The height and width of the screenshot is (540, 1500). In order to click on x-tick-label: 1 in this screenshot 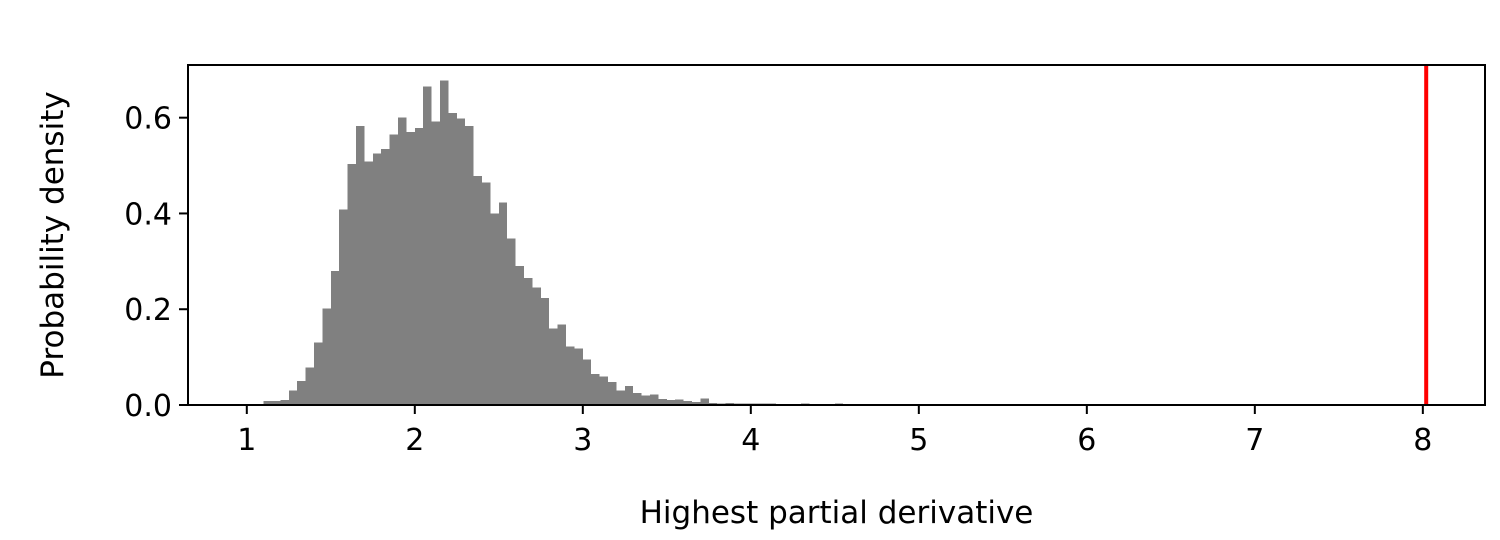, I will do `click(246, 440)`.